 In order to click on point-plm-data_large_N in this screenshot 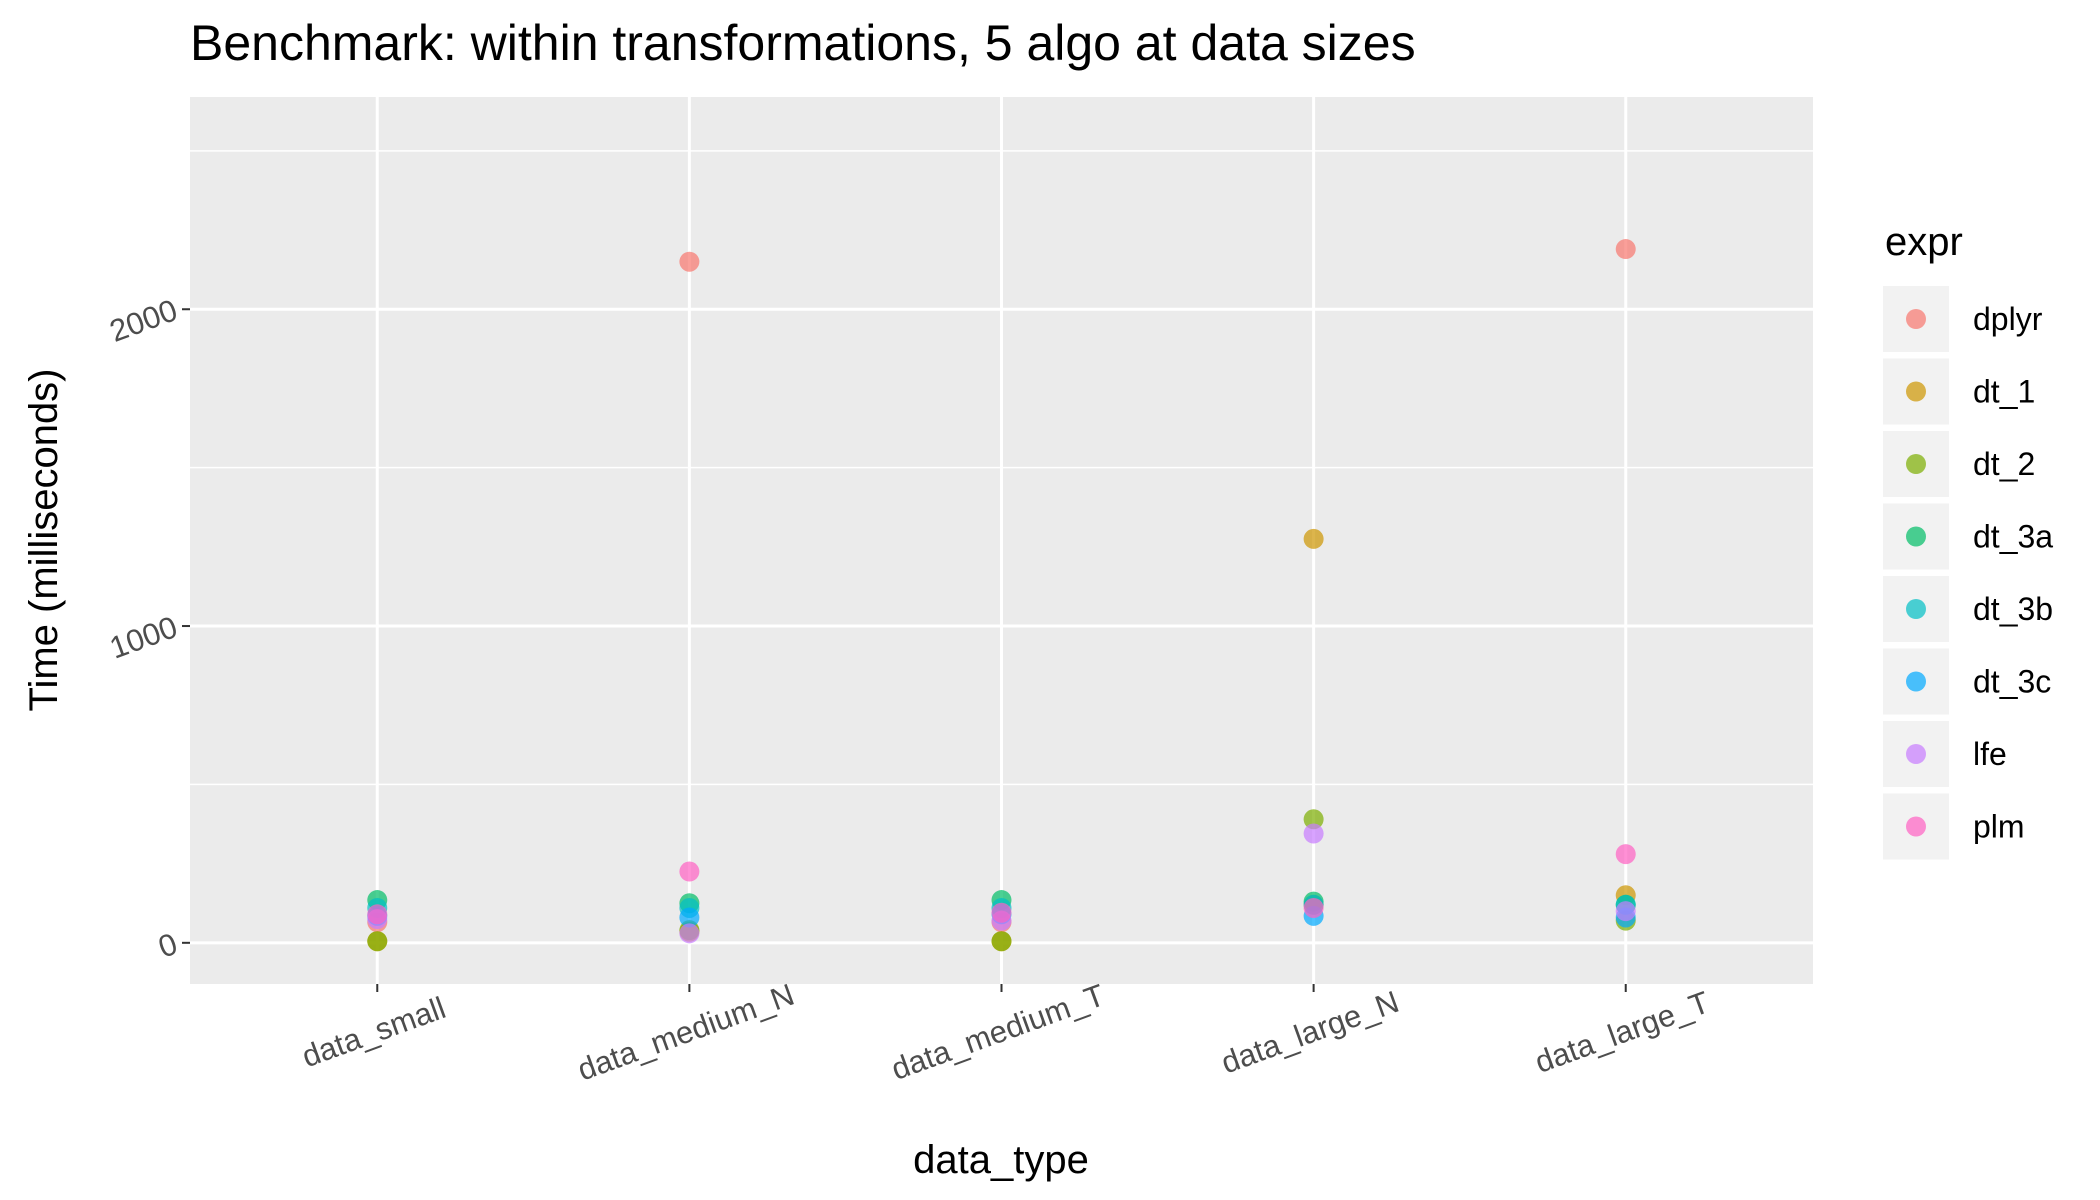, I will do `click(1313, 907)`.